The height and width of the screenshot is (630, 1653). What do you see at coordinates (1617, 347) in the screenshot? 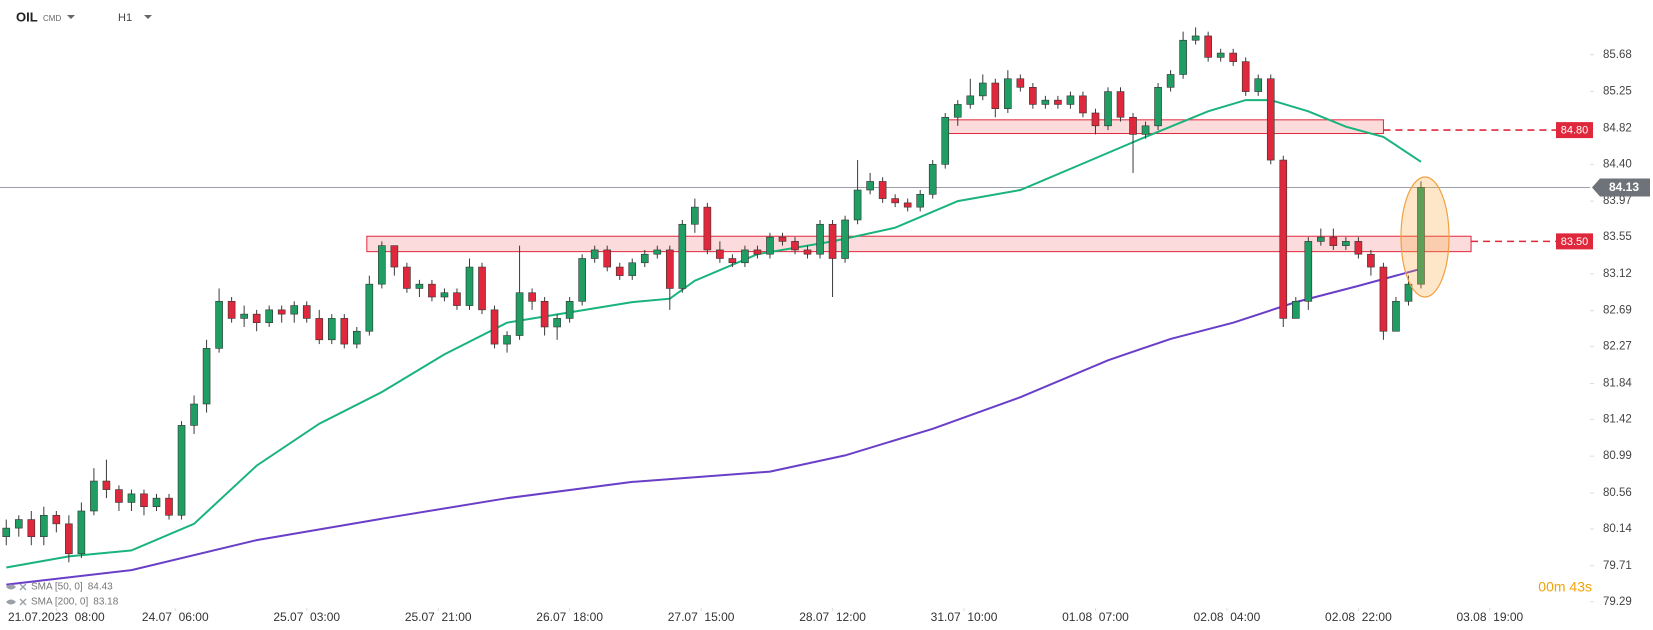
I see `y-tick-label: 82.27` at bounding box center [1617, 347].